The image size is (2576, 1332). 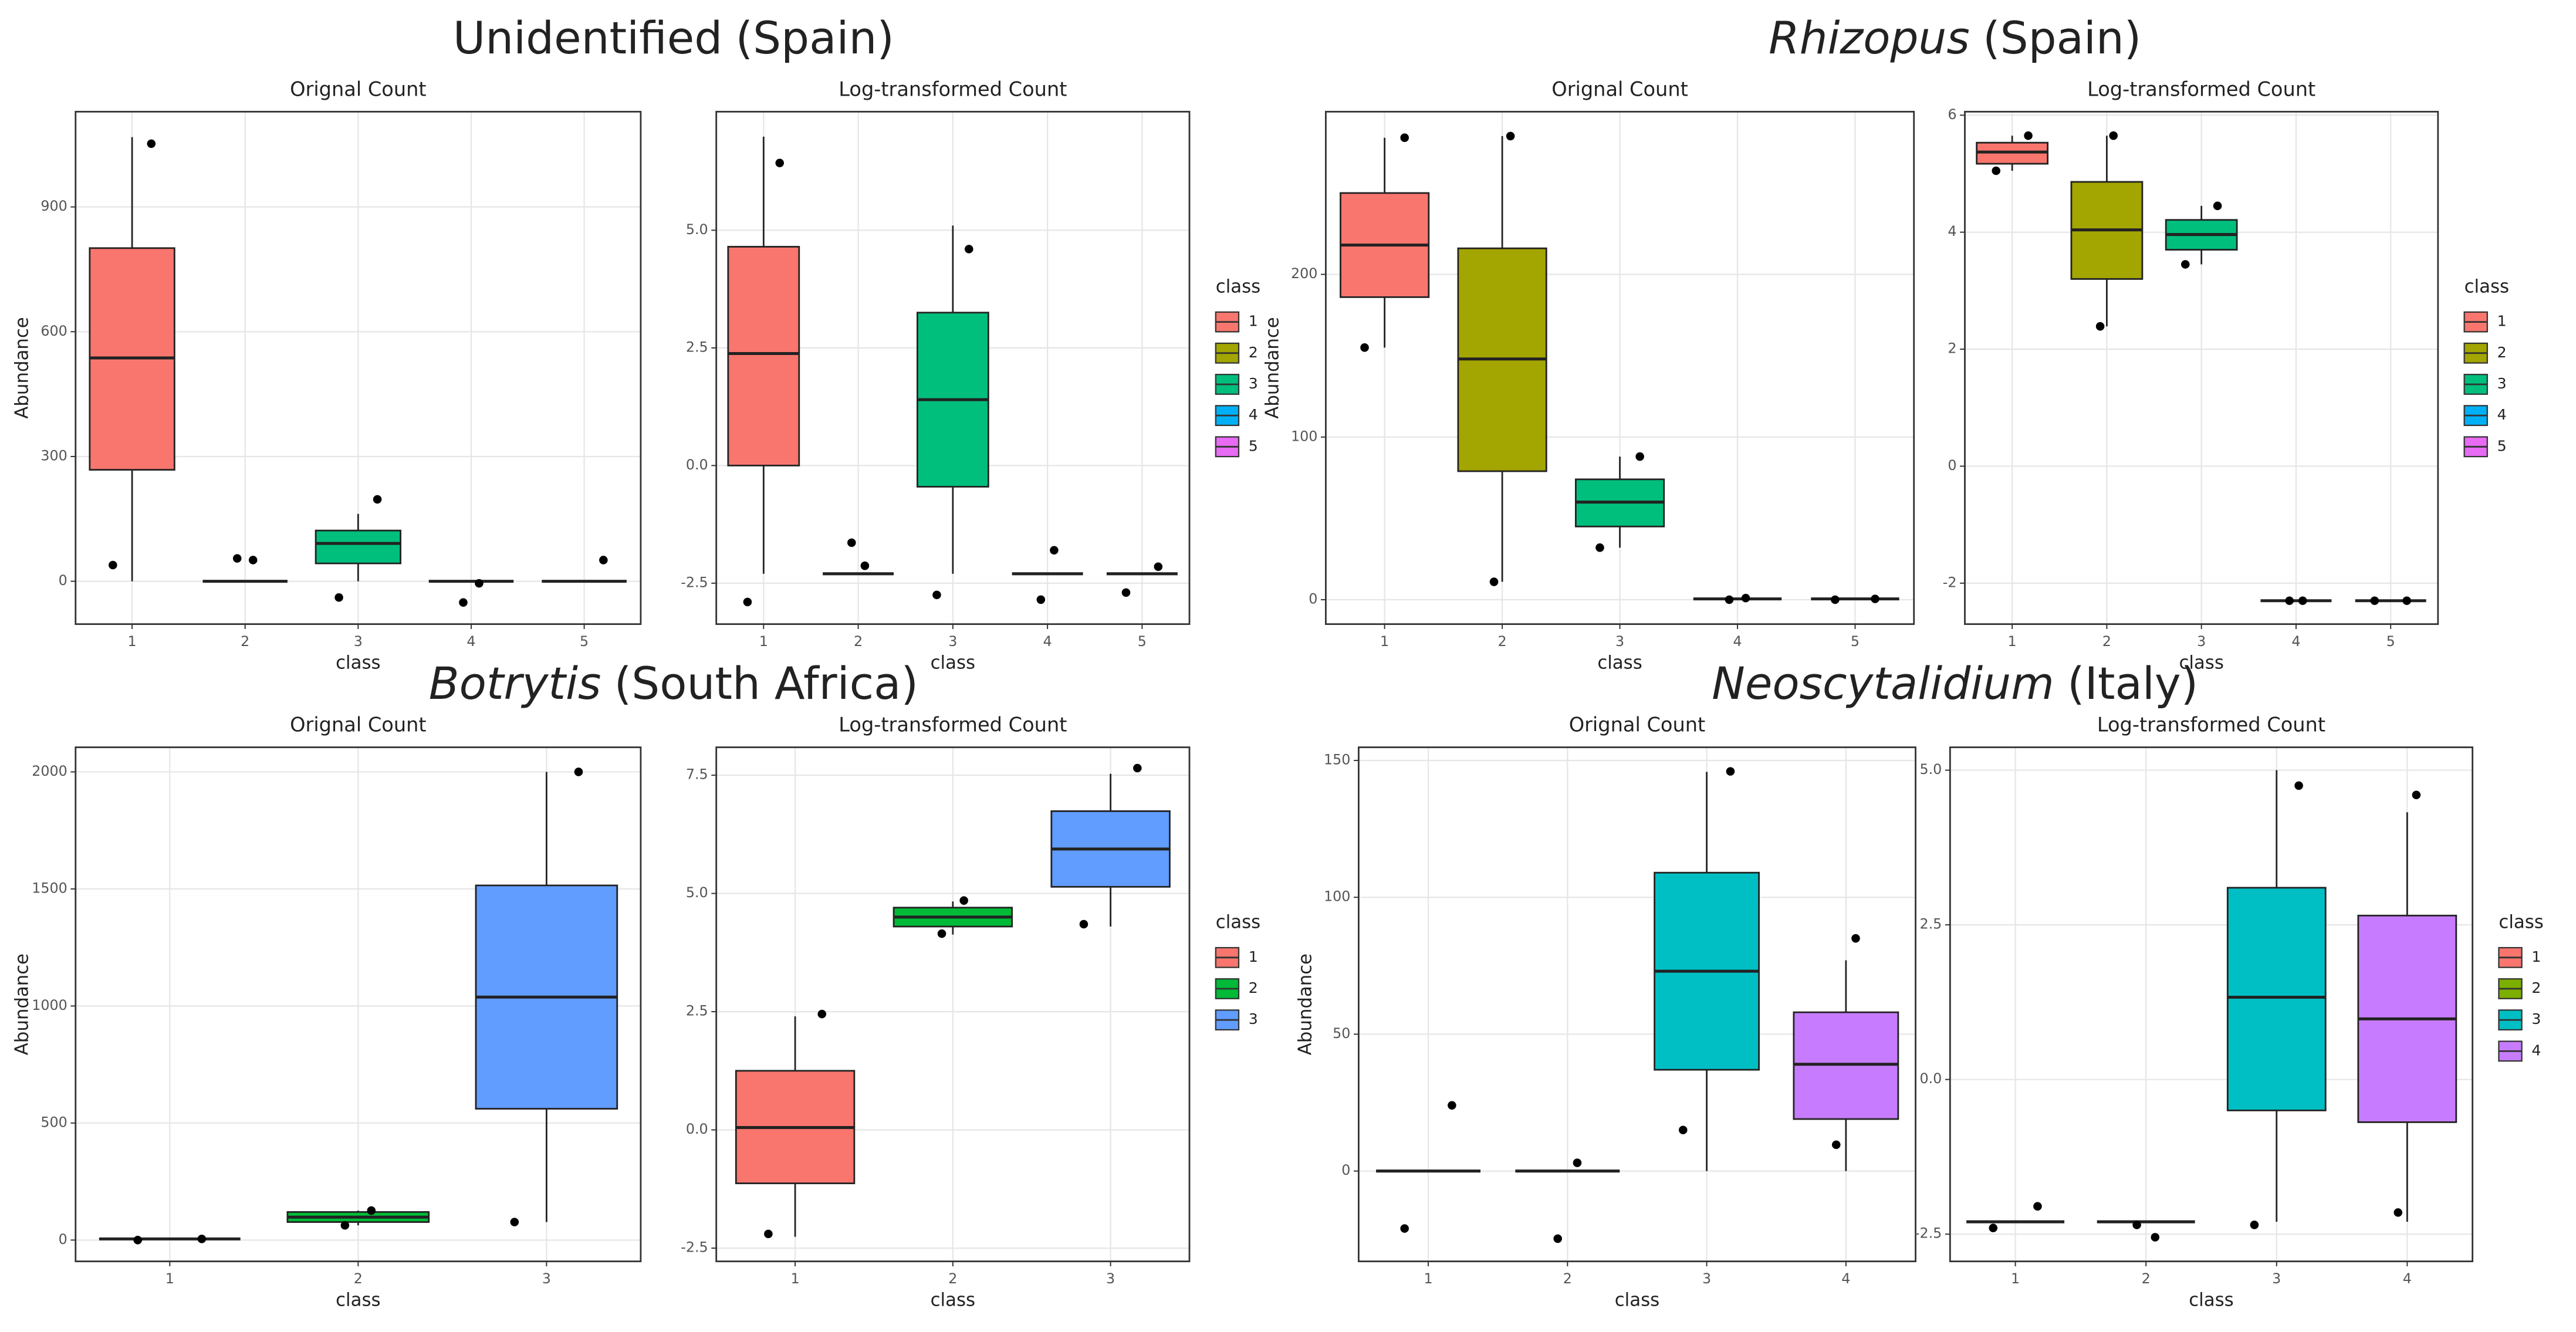 I want to click on panel-title: Botrytis (South Africa), so click(x=673, y=683).